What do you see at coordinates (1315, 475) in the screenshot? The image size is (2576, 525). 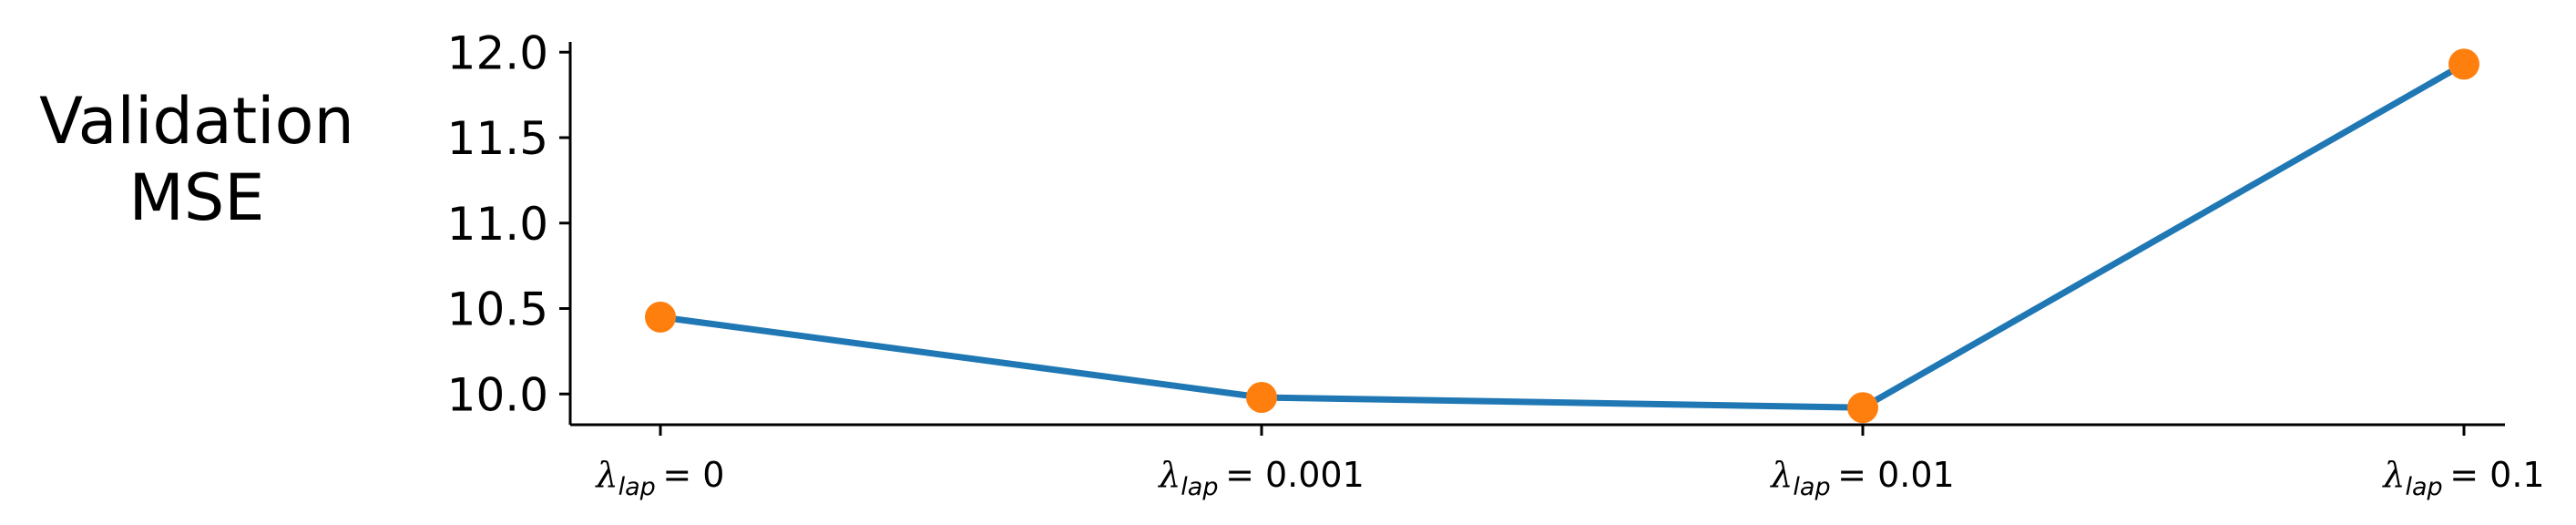 I see `x-tick-value: 0.001` at bounding box center [1315, 475].